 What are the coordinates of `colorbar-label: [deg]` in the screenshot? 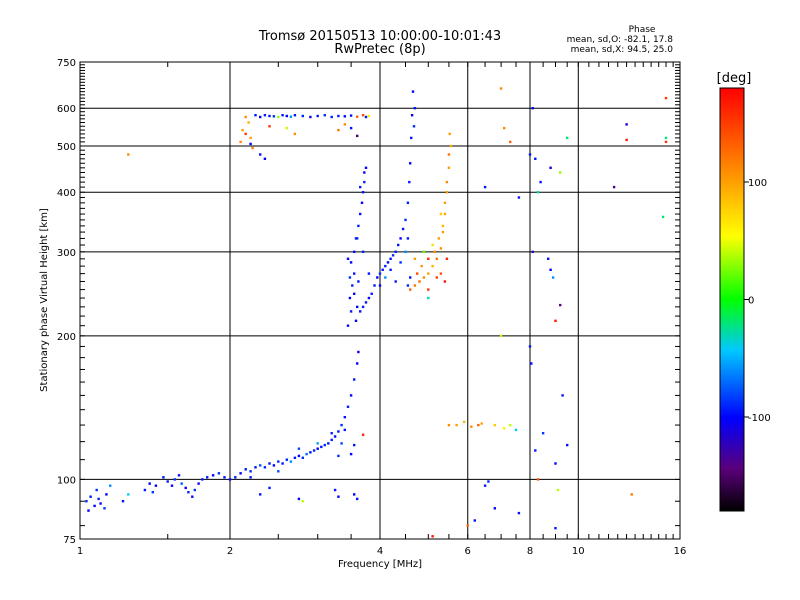 It's located at (734, 78).